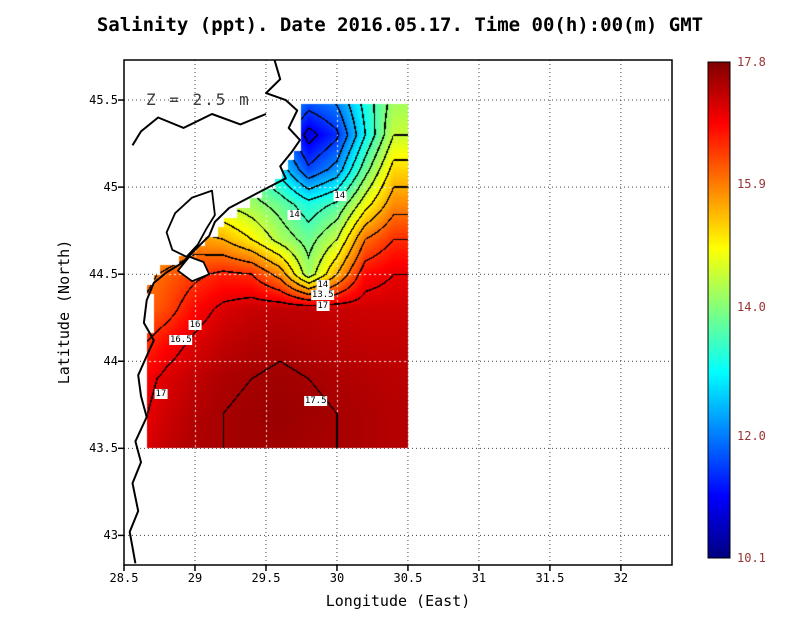 The image size is (800, 618). Describe the element at coordinates (64, 312) in the screenshot. I see `y-axis-label: Latitude (North)` at that location.